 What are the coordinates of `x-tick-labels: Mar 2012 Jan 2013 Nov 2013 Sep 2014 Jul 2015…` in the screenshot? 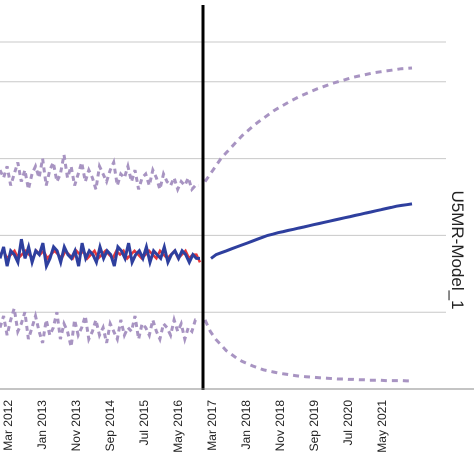 It's located at (195, 426).